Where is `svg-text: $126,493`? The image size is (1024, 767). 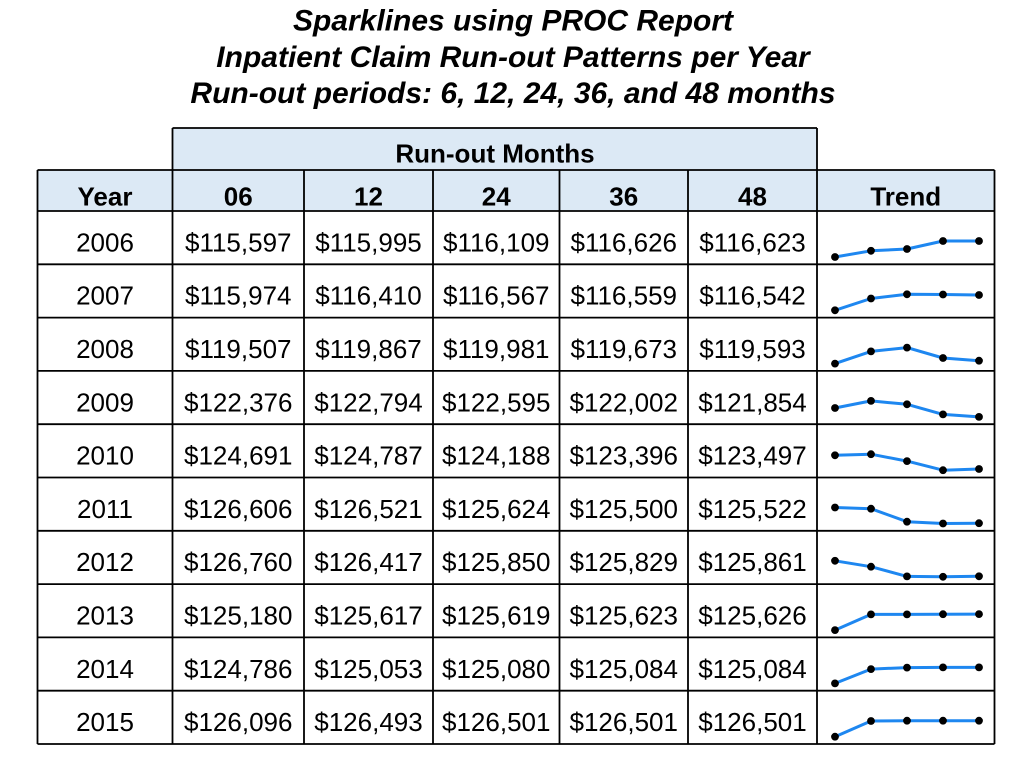 svg-text: $126,493 is located at coordinates (368, 722).